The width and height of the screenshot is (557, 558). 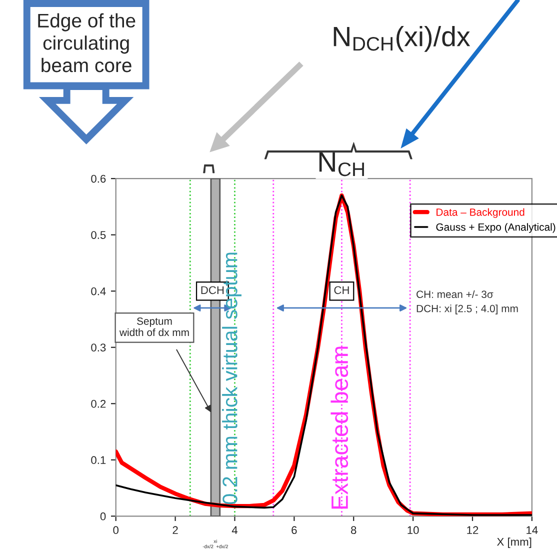 What do you see at coordinates (98, 460) in the screenshot?
I see `y-tick-label: 0.1` at bounding box center [98, 460].